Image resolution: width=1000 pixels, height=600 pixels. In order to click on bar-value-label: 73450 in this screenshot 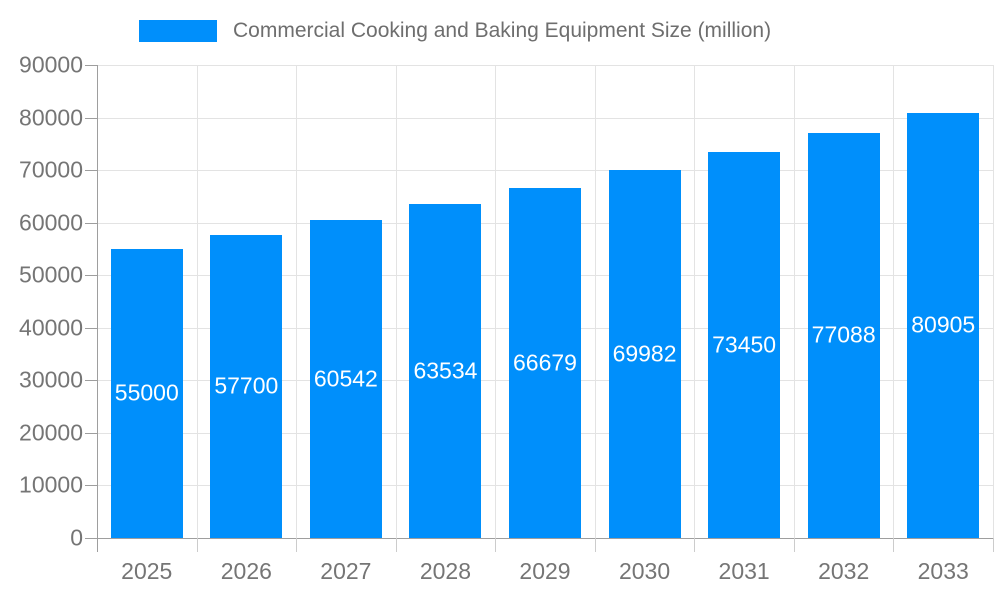, I will do `click(744, 344)`.